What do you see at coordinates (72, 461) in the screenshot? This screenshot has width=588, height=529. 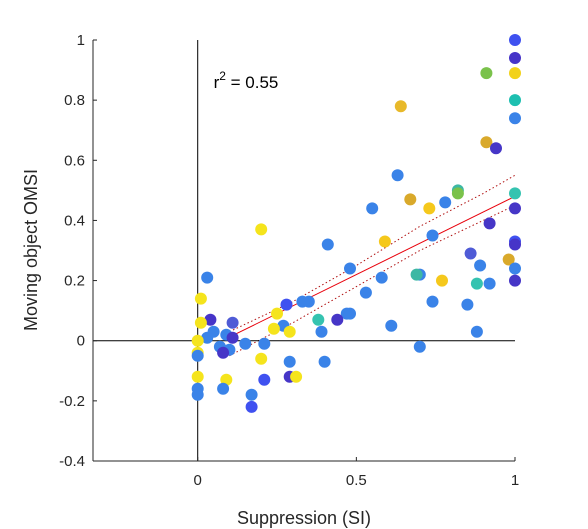 I see `y-tick-label: -0.4` at bounding box center [72, 461].